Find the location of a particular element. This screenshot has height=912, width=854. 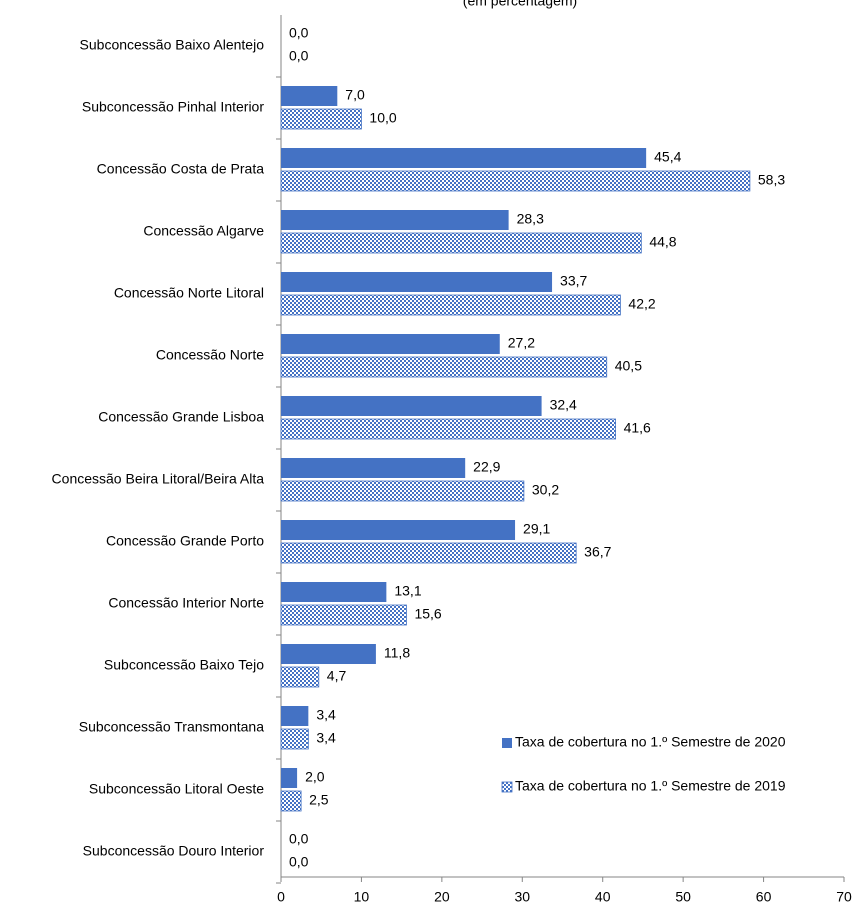

value-label: 32,4 is located at coordinates (563, 405).